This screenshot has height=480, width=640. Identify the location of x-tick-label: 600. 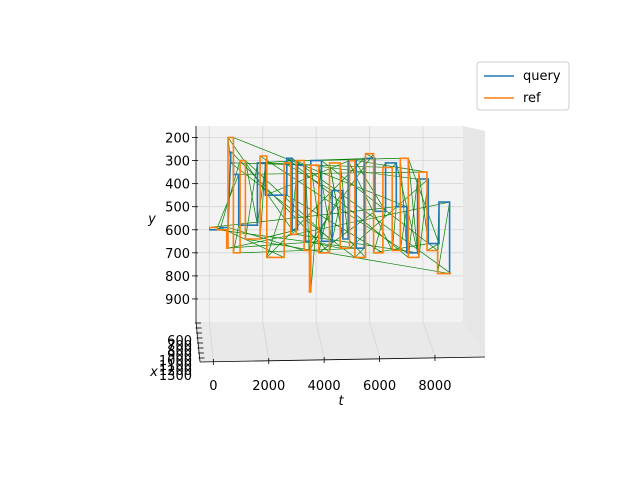
(179, 341).